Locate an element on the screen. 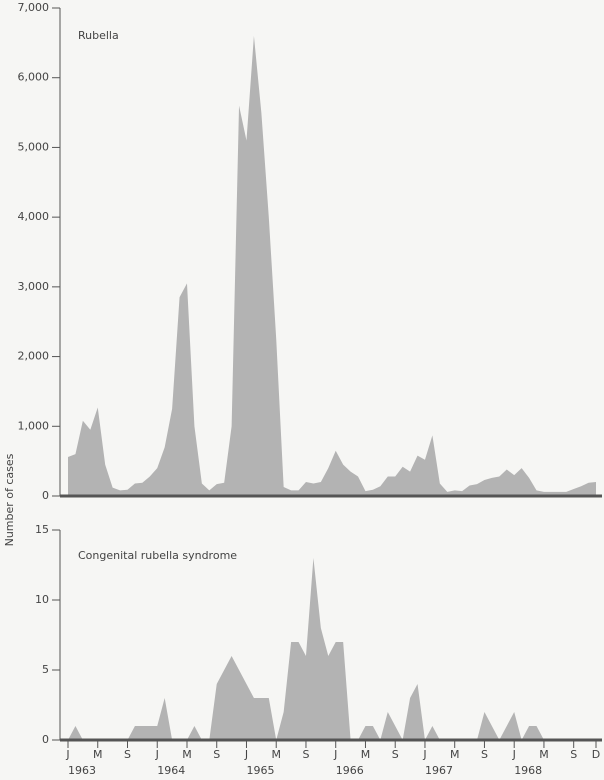 This screenshot has height=780, width=604. y-tick-label: 5,000 is located at coordinates (34, 146).